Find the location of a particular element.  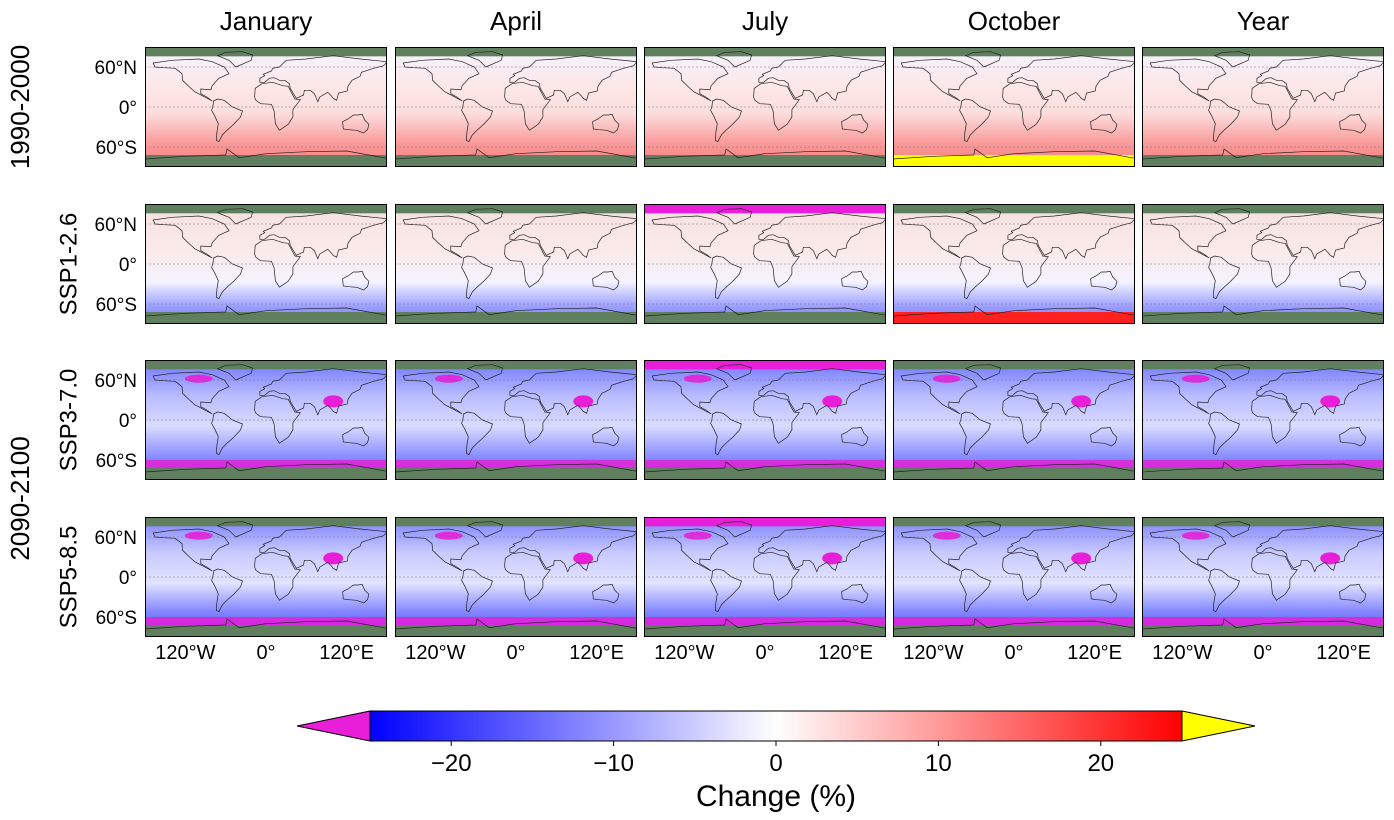

colorbar-over-extension is located at coordinates (1218, 726).